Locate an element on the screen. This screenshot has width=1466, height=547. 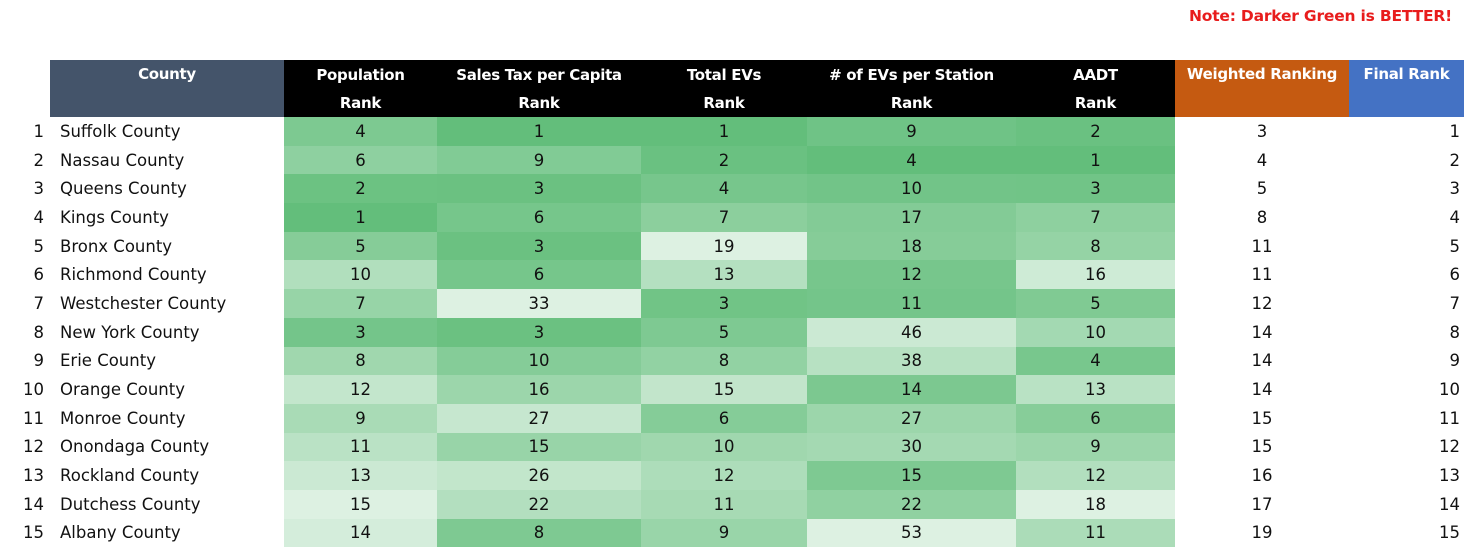
final-rank-cell: 5 is located at coordinates (1455, 246).